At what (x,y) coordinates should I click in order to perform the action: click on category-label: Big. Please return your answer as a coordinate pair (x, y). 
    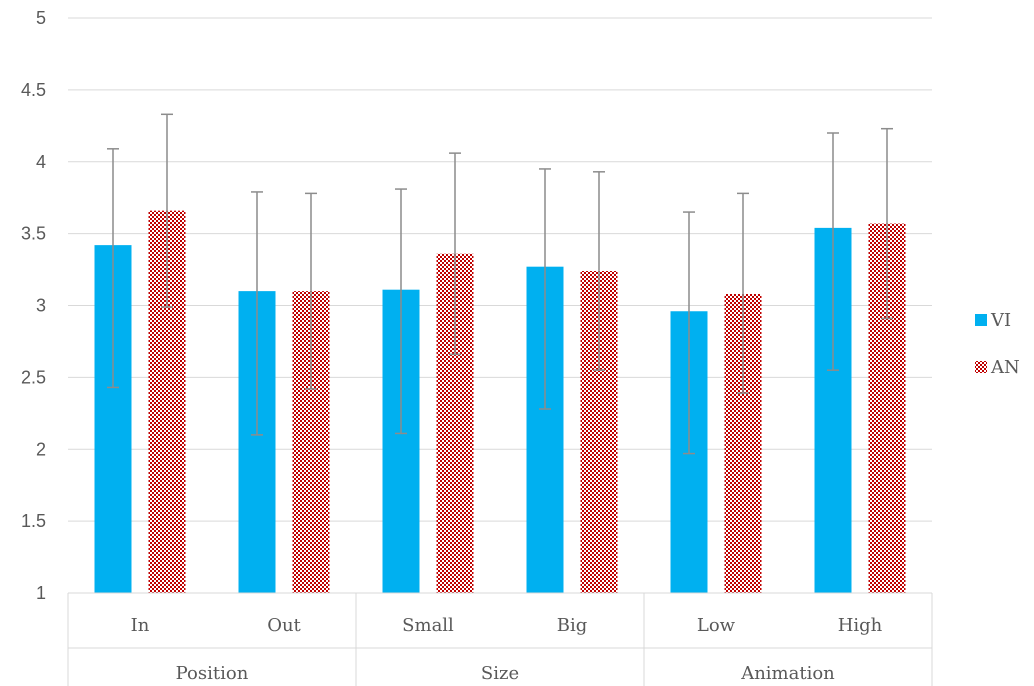
    Looking at the image, I should click on (572, 625).